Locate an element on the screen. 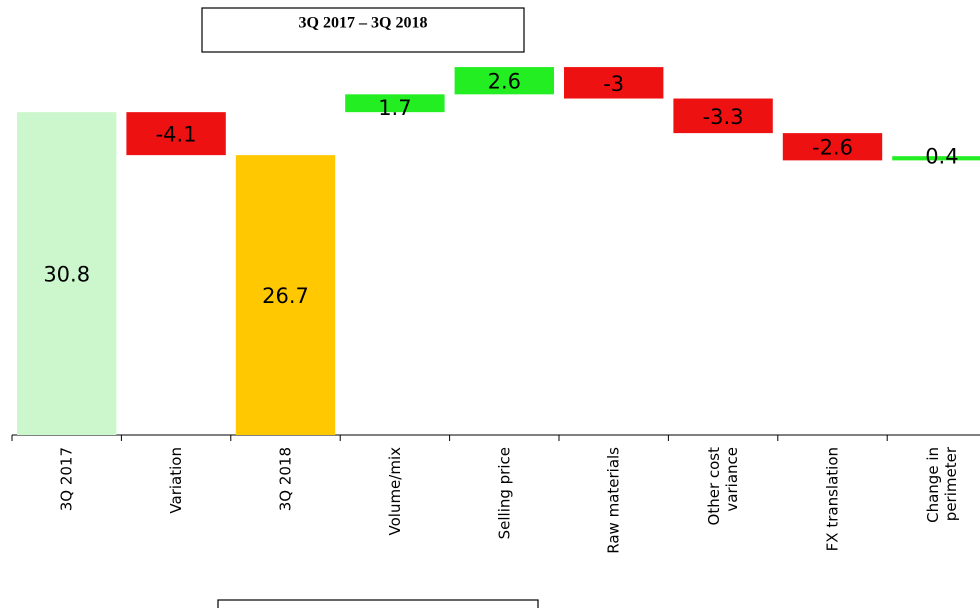 This screenshot has width=980, height=608. value-label: -2.6 is located at coordinates (832, 148).